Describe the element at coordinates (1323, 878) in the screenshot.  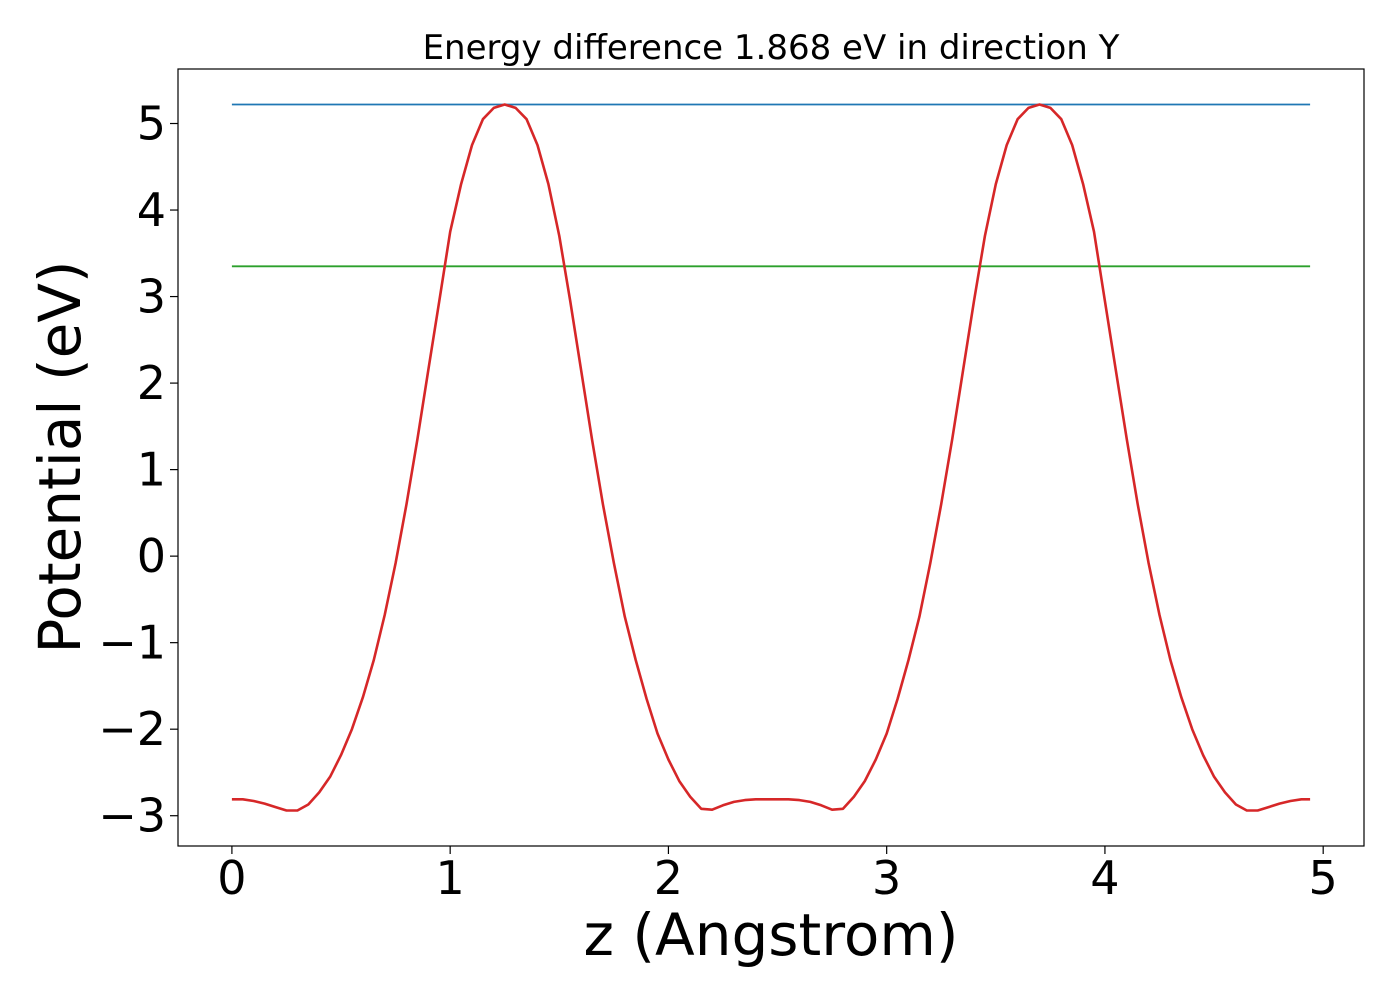
I see `x-tick-label: 5` at that location.